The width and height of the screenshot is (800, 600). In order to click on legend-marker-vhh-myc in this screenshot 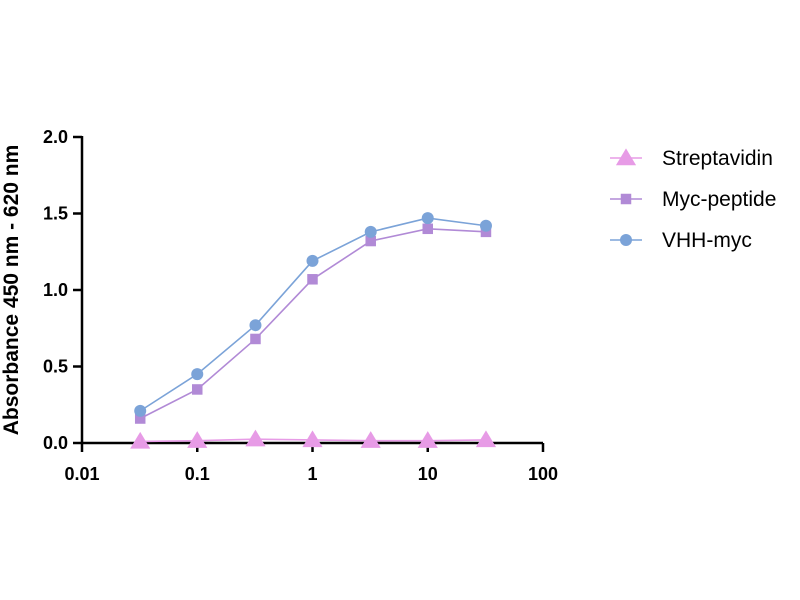, I will do `click(626, 240)`.